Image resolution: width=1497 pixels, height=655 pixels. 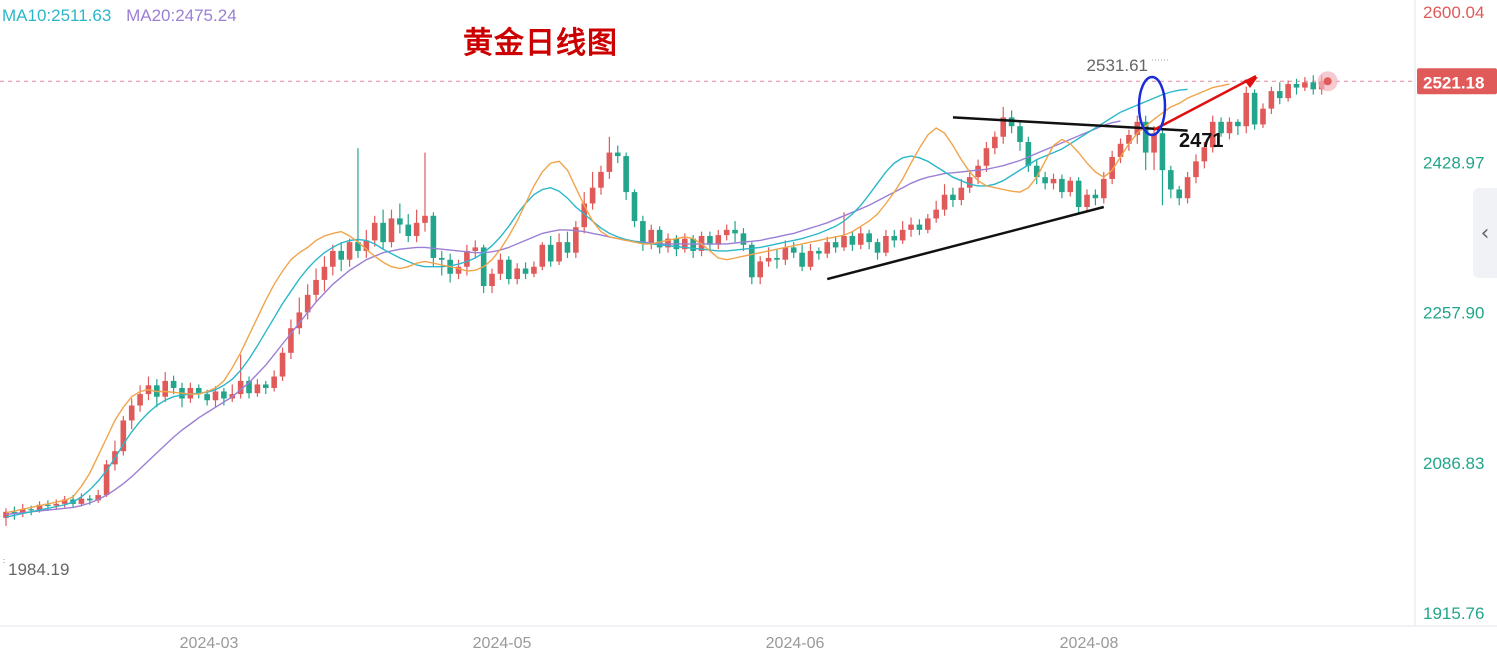 What do you see at coordinates (1453, 82) in the screenshot?
I see `current-price-label: 2521.18` at bounding box center [1453, 82].